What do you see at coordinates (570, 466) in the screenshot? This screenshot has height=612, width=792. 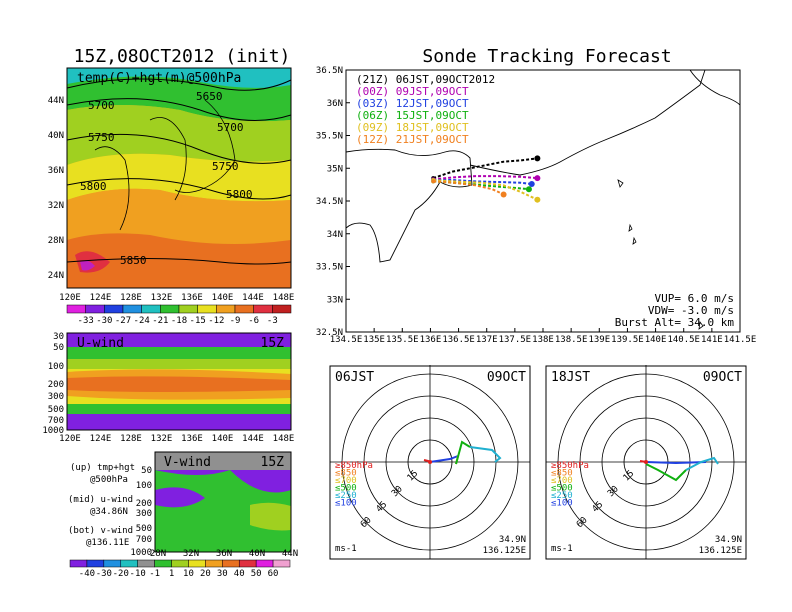 I see `hodo-legend-entry: ≥850hPa` at bounding box center [570, 466].